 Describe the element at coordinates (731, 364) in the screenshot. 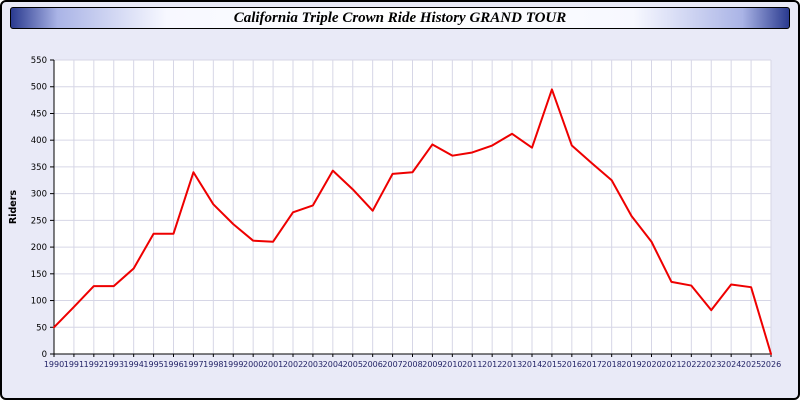

I see `svg-text: 2024` at that location.